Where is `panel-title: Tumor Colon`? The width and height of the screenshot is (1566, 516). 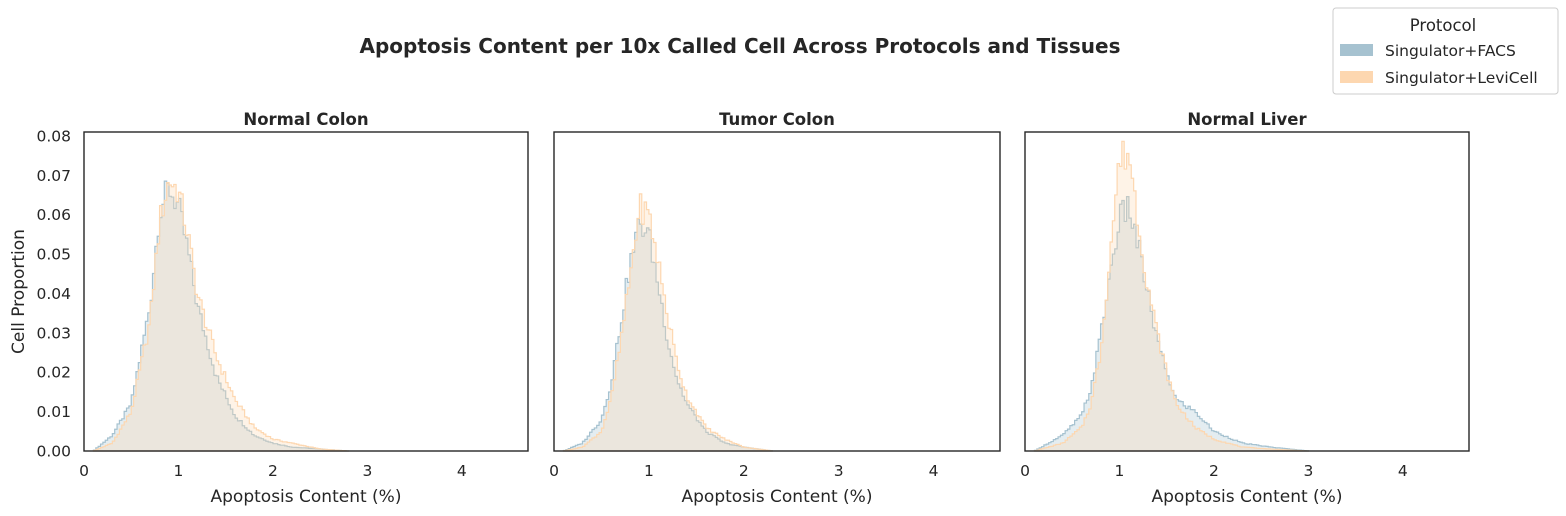
panel-title: Tumor Colon is located at coordinates (777, 119).